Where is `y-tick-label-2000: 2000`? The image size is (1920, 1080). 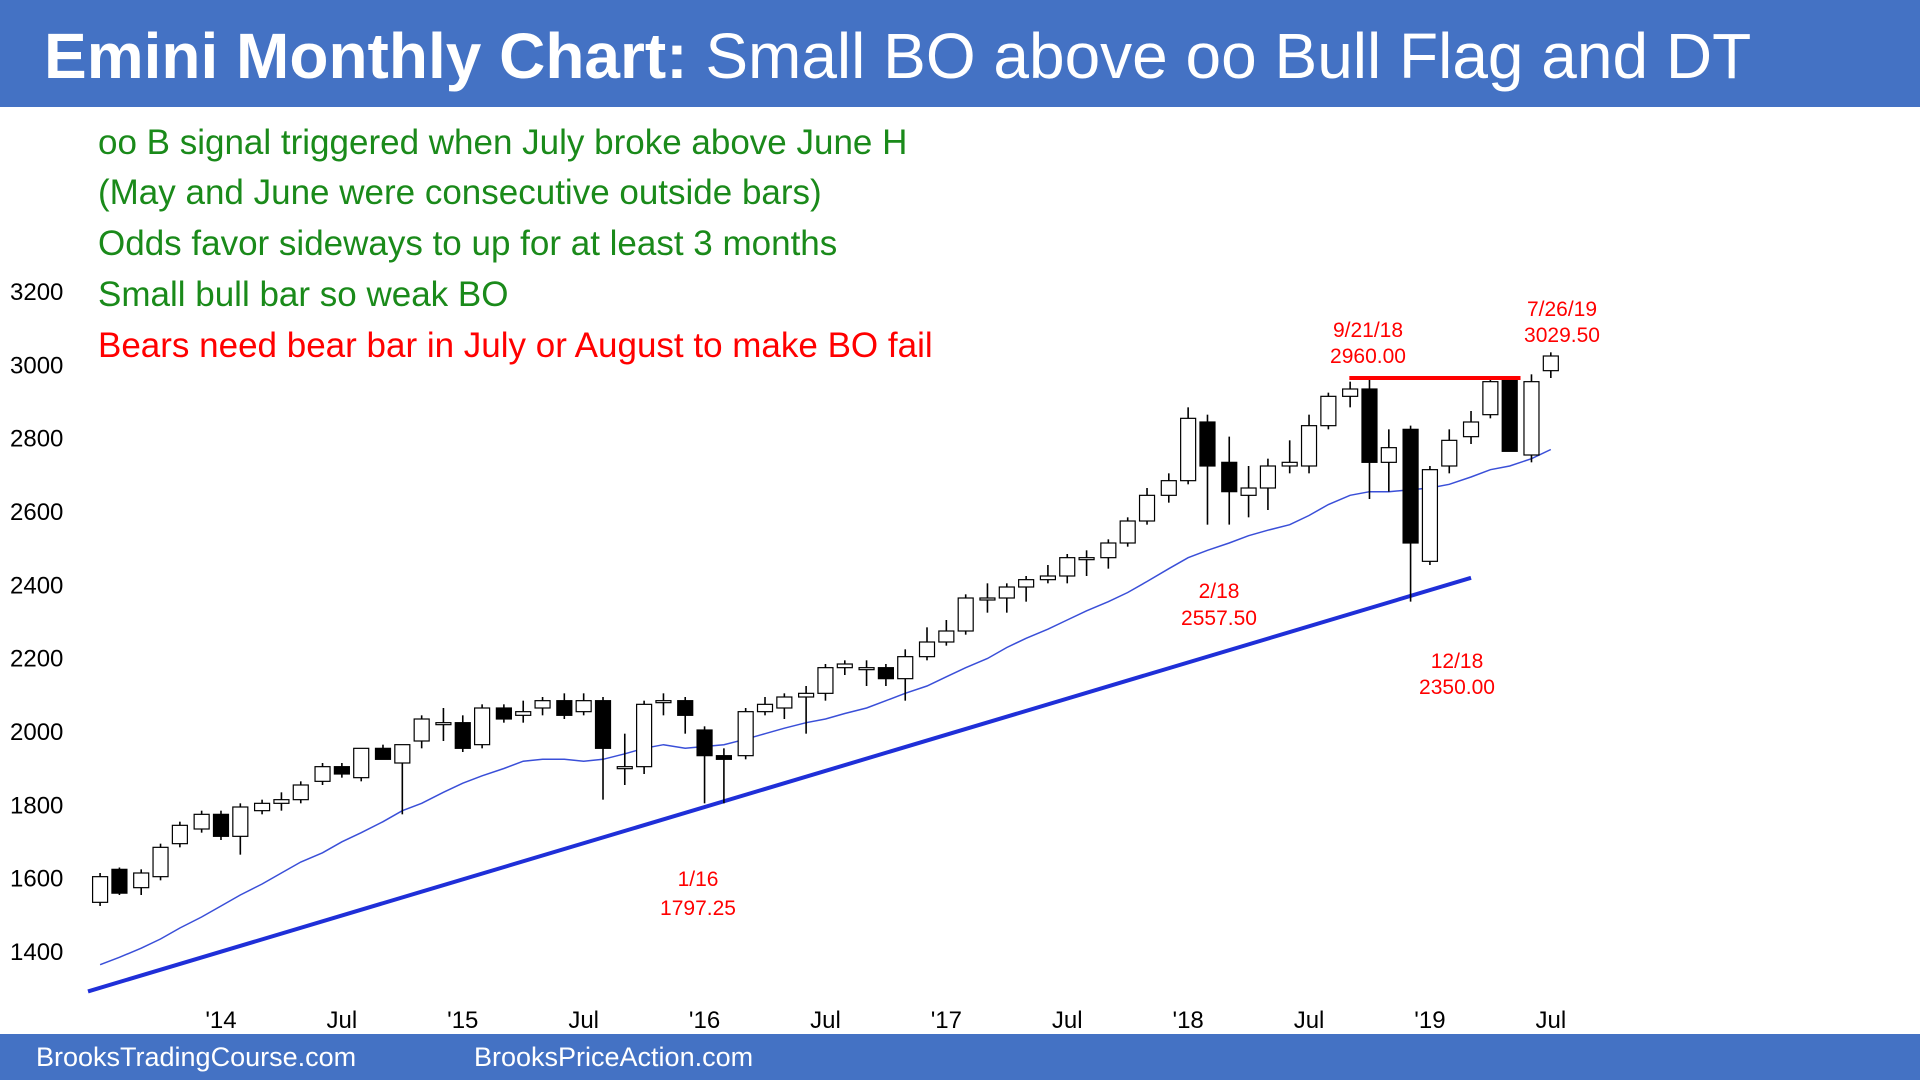
y-tick-label-2000: 2000 is located at coordinates (36, 732).